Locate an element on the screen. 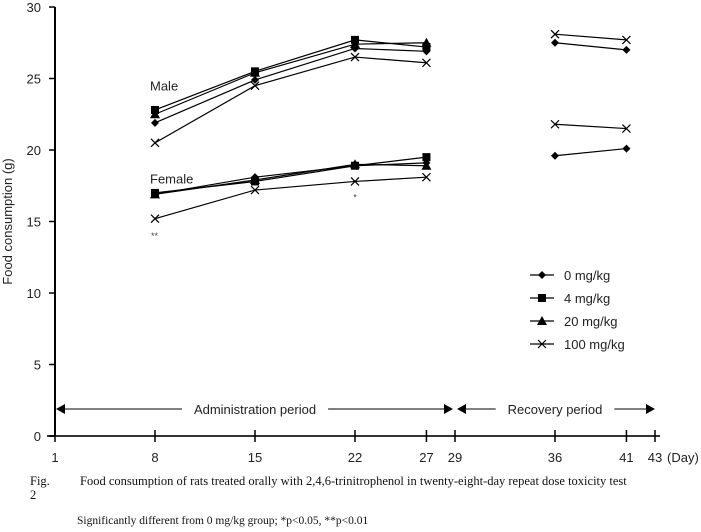  significance-mark: * is located at coordinates (355, 197).